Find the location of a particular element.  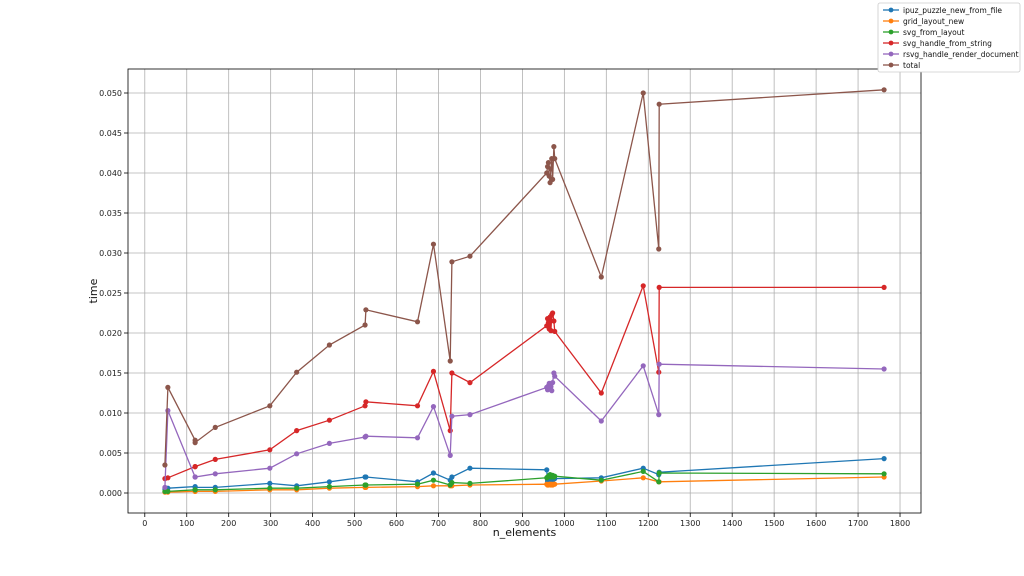

x-tick-label: 400 is located at coordinates (312, 523).